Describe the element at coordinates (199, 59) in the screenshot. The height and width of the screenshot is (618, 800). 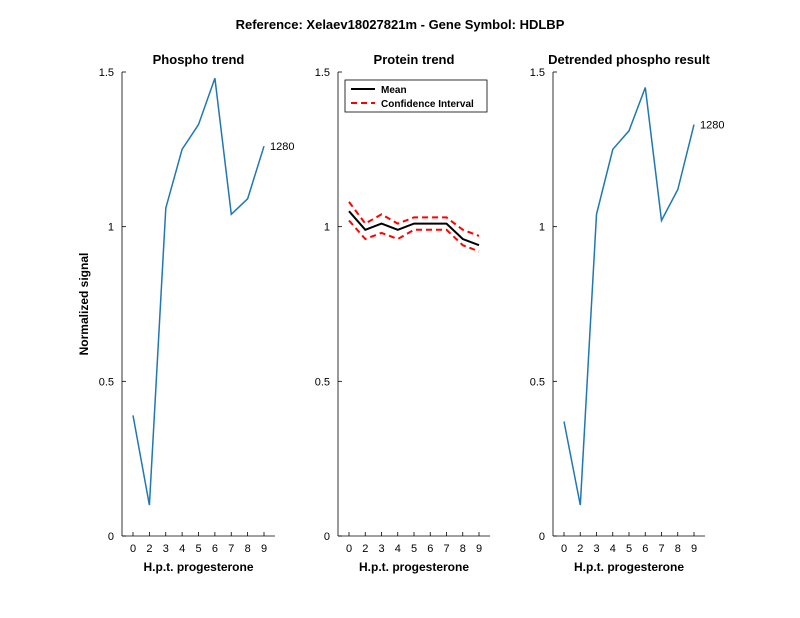
I see `panel-title: Phospho trend` at that location.